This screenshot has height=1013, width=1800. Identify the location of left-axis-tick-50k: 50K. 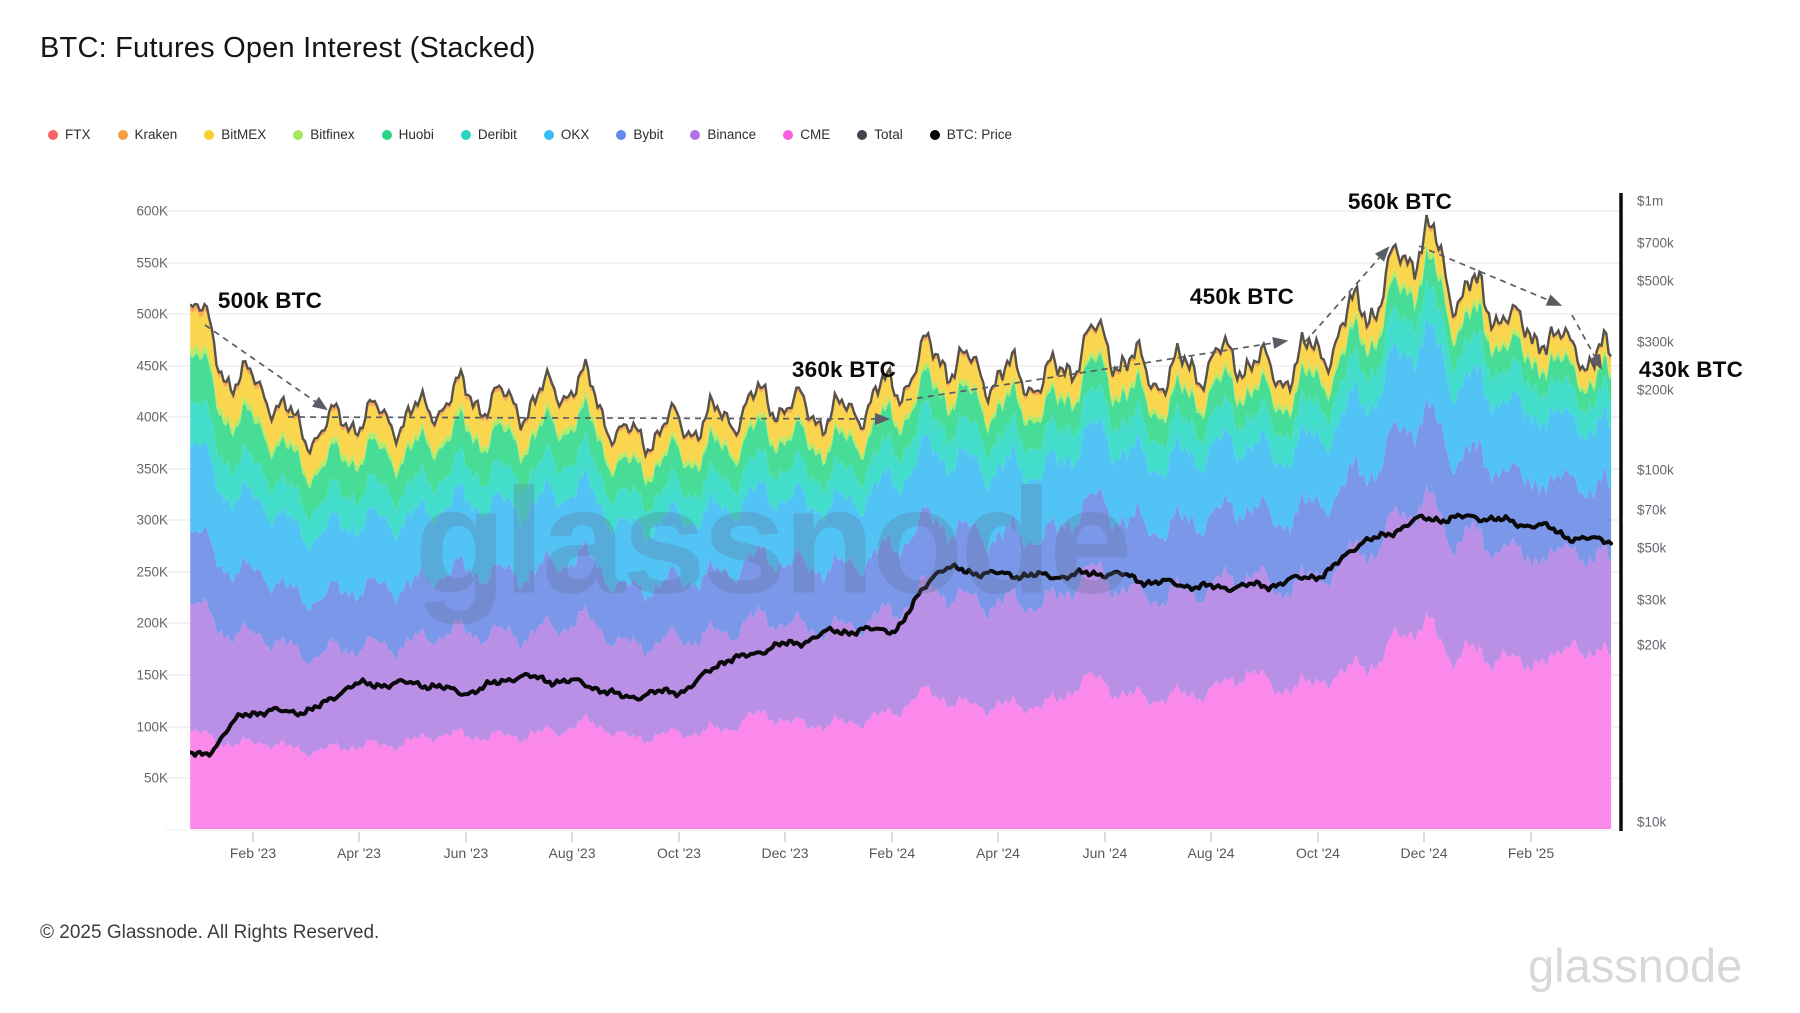
(155, 778).